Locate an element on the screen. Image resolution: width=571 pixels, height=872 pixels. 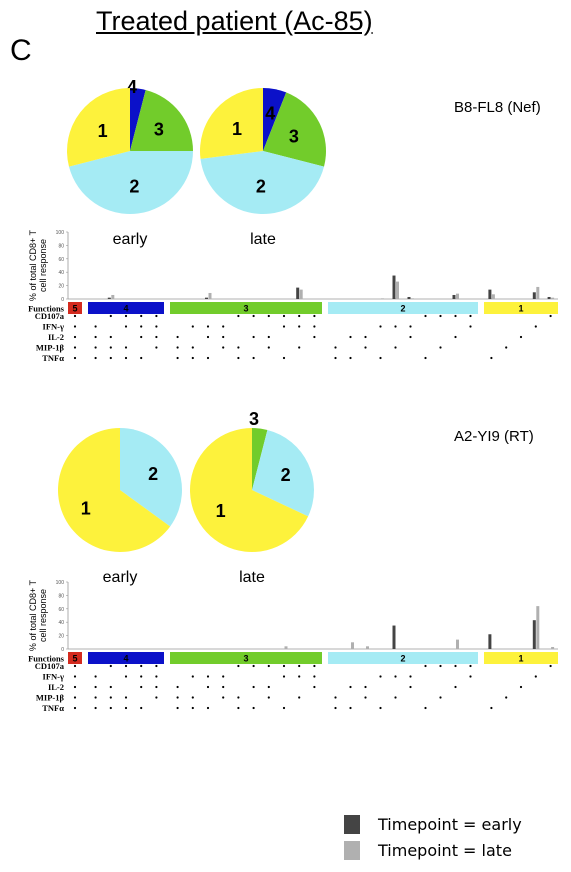
pie-3-label-2: 2 is located at coordinates (286, 475).